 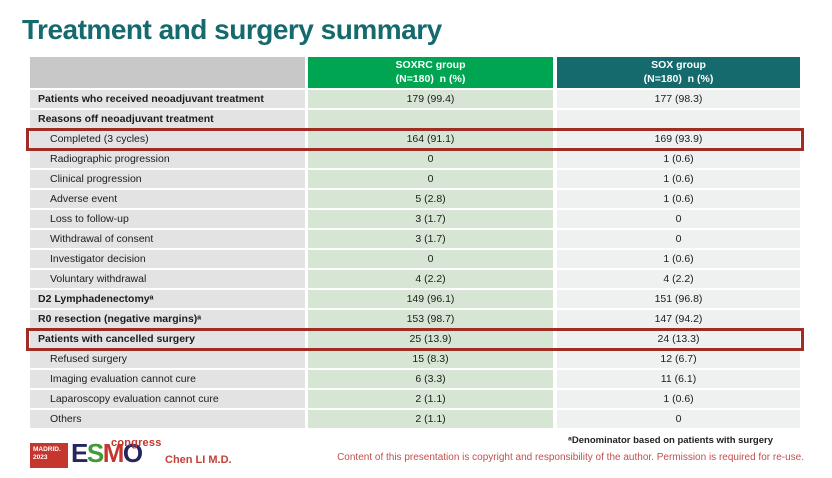 I want to click on soxrc-value: 6 (3.3), so click(x=430, y=379).